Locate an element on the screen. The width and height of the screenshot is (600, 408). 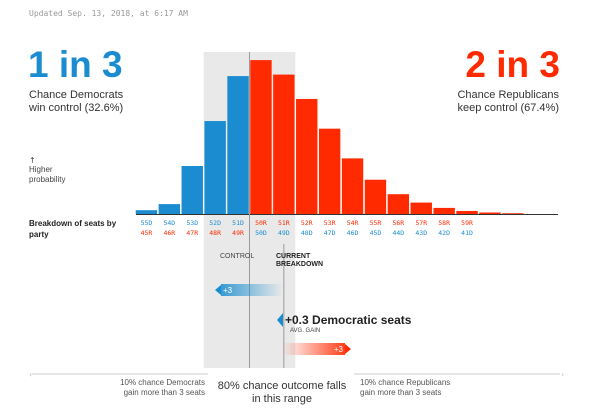
tick-label-bottom: 50D is located at coordinates (261, 233).